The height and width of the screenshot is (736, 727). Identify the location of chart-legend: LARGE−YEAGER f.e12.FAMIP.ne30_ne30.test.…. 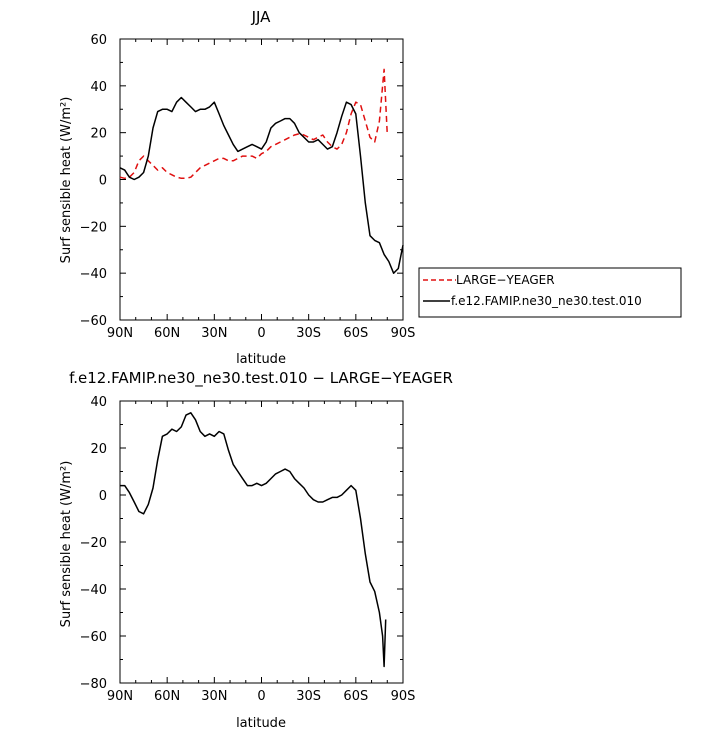
(550, 292).